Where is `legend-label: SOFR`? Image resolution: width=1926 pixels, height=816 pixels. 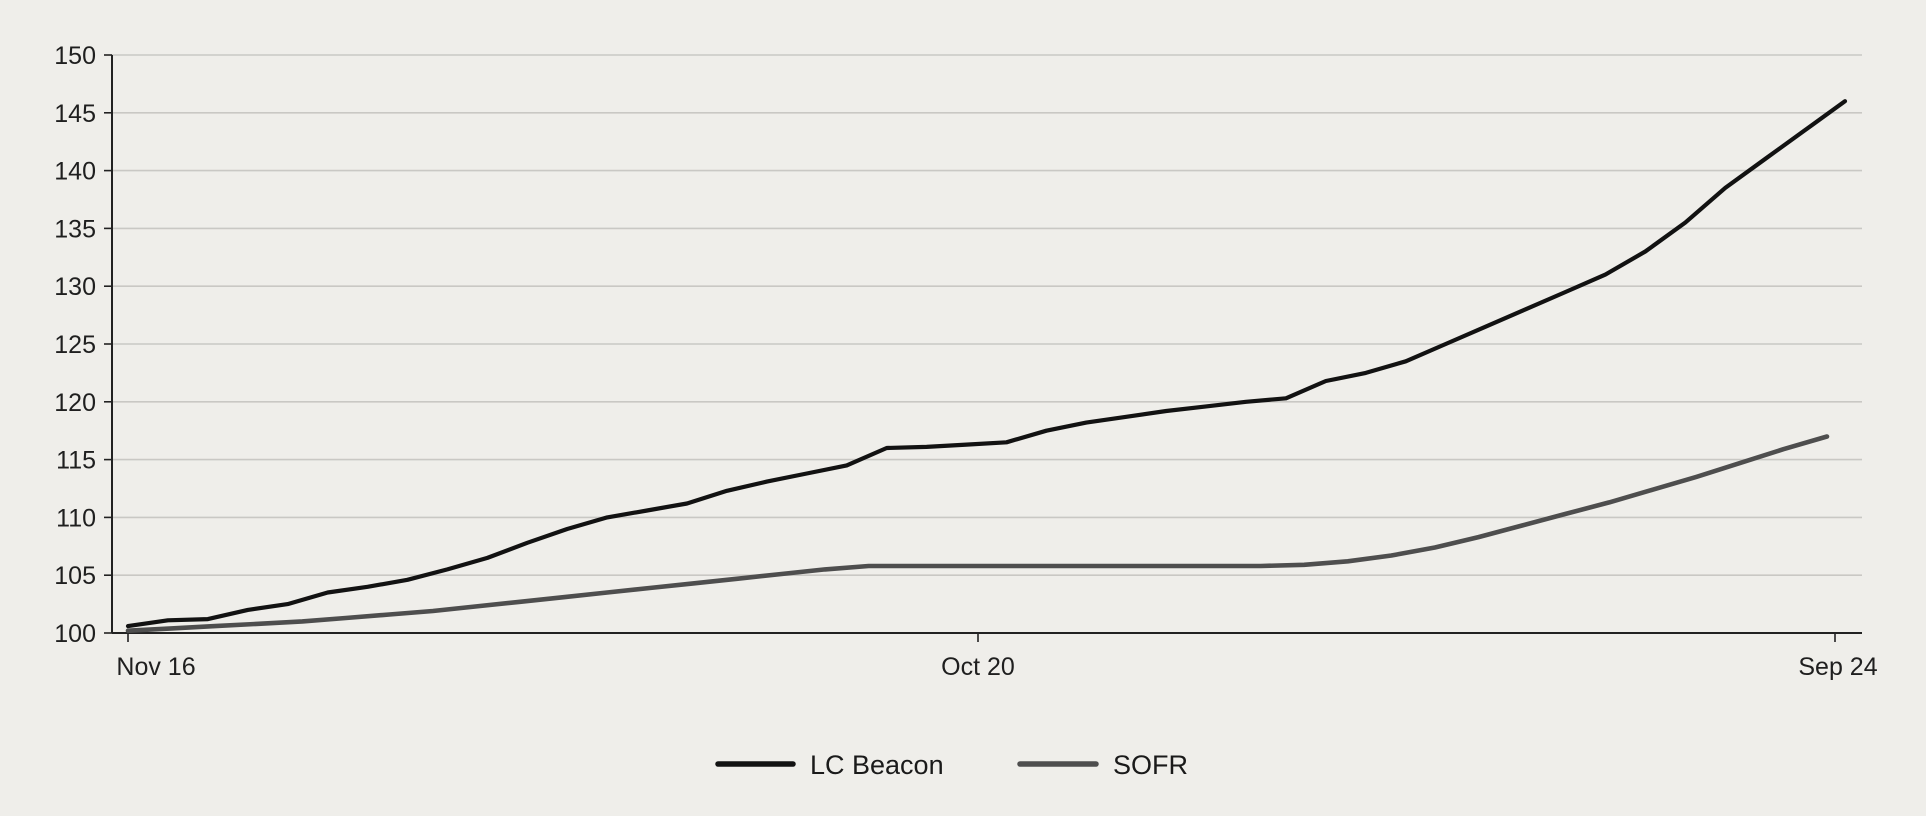 legend-label: SOFR is located at coordinates (1150, 765).